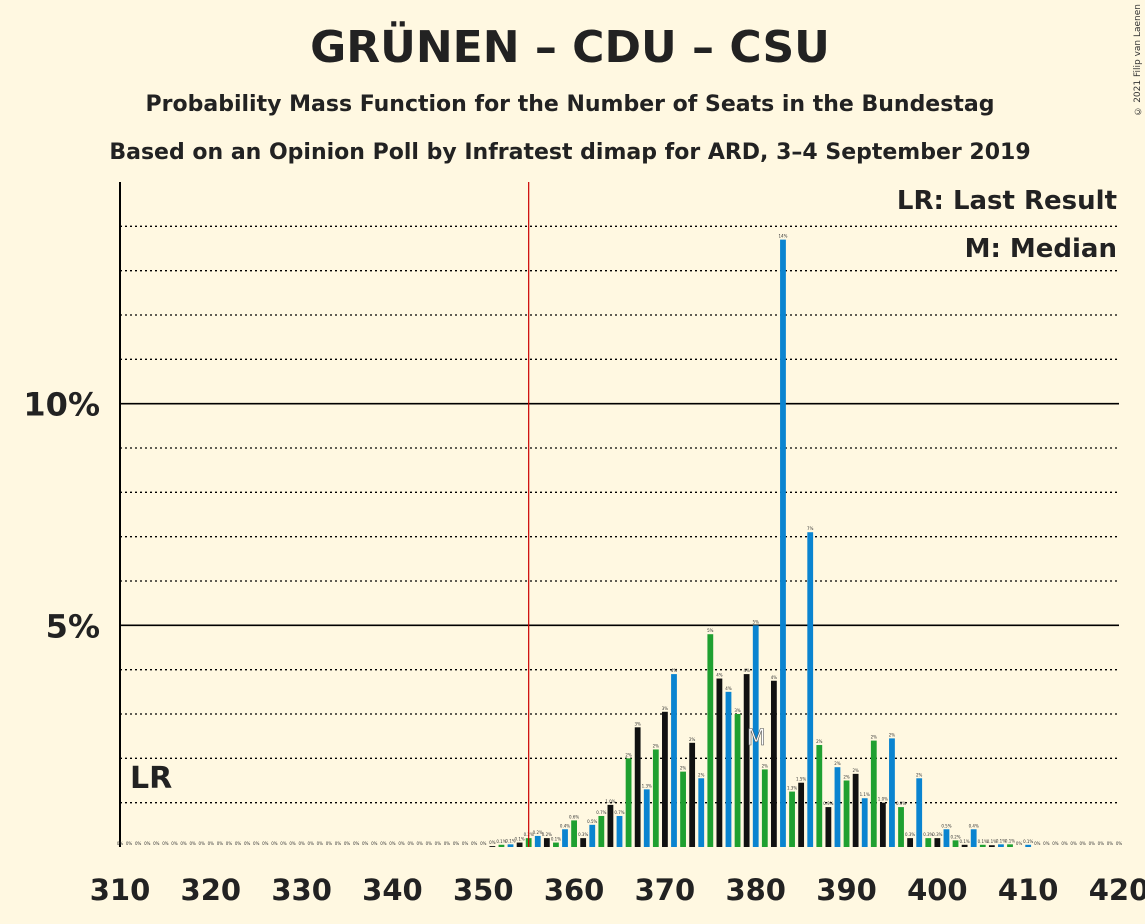 The image size is (1145, 924). What do you see at coordinates (1117, 890) in the screenshot?
I see `x-tick-label: 420` at bounding box center [1117, 890].